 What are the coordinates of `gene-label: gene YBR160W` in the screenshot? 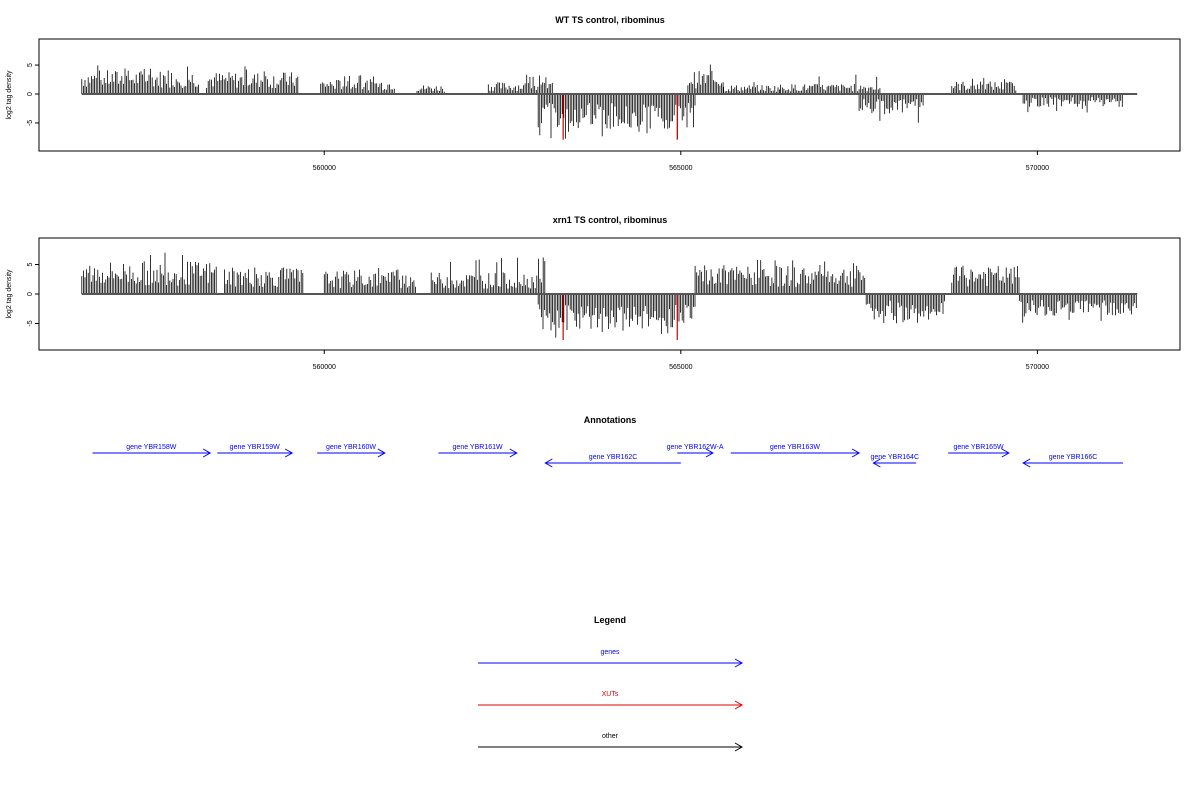 It's located at (351, 447).